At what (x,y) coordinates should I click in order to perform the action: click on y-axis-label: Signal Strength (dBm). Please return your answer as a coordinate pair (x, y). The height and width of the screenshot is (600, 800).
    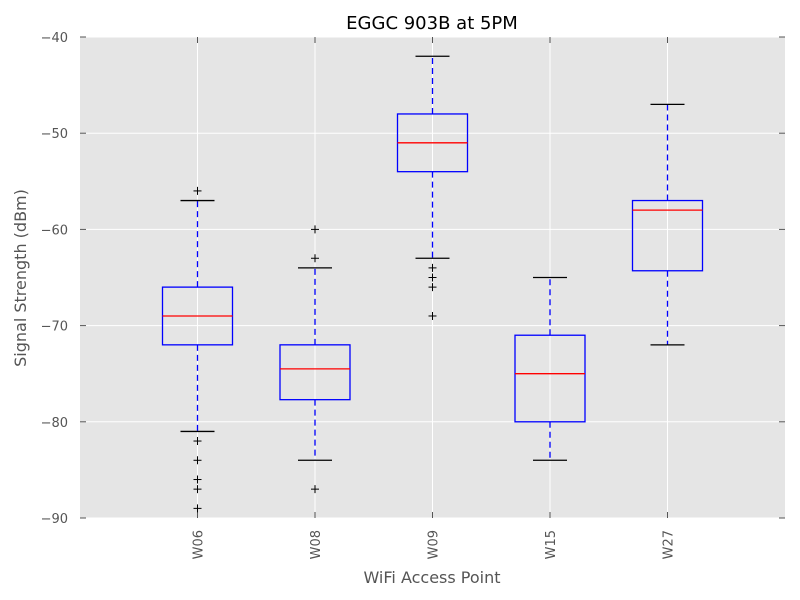
    Looking at the image, I should click on (20, 278).